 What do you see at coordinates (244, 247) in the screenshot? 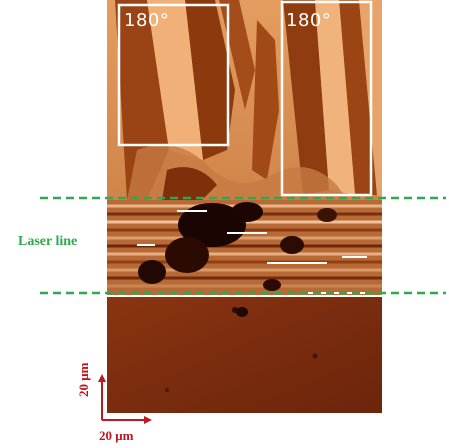
I see `laser-band` at bounding box center [244, 247].